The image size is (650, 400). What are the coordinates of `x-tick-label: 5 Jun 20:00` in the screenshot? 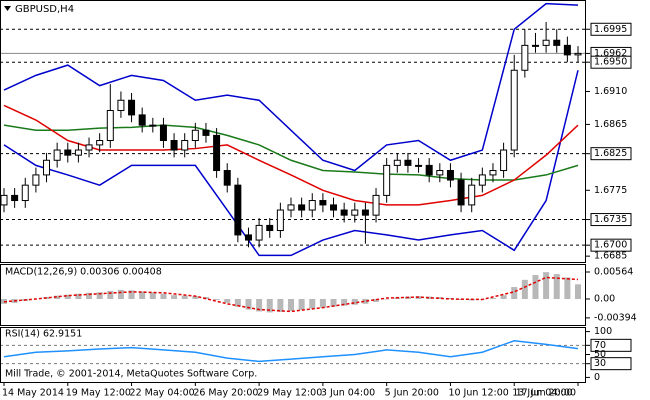 It's located at (412, 393).